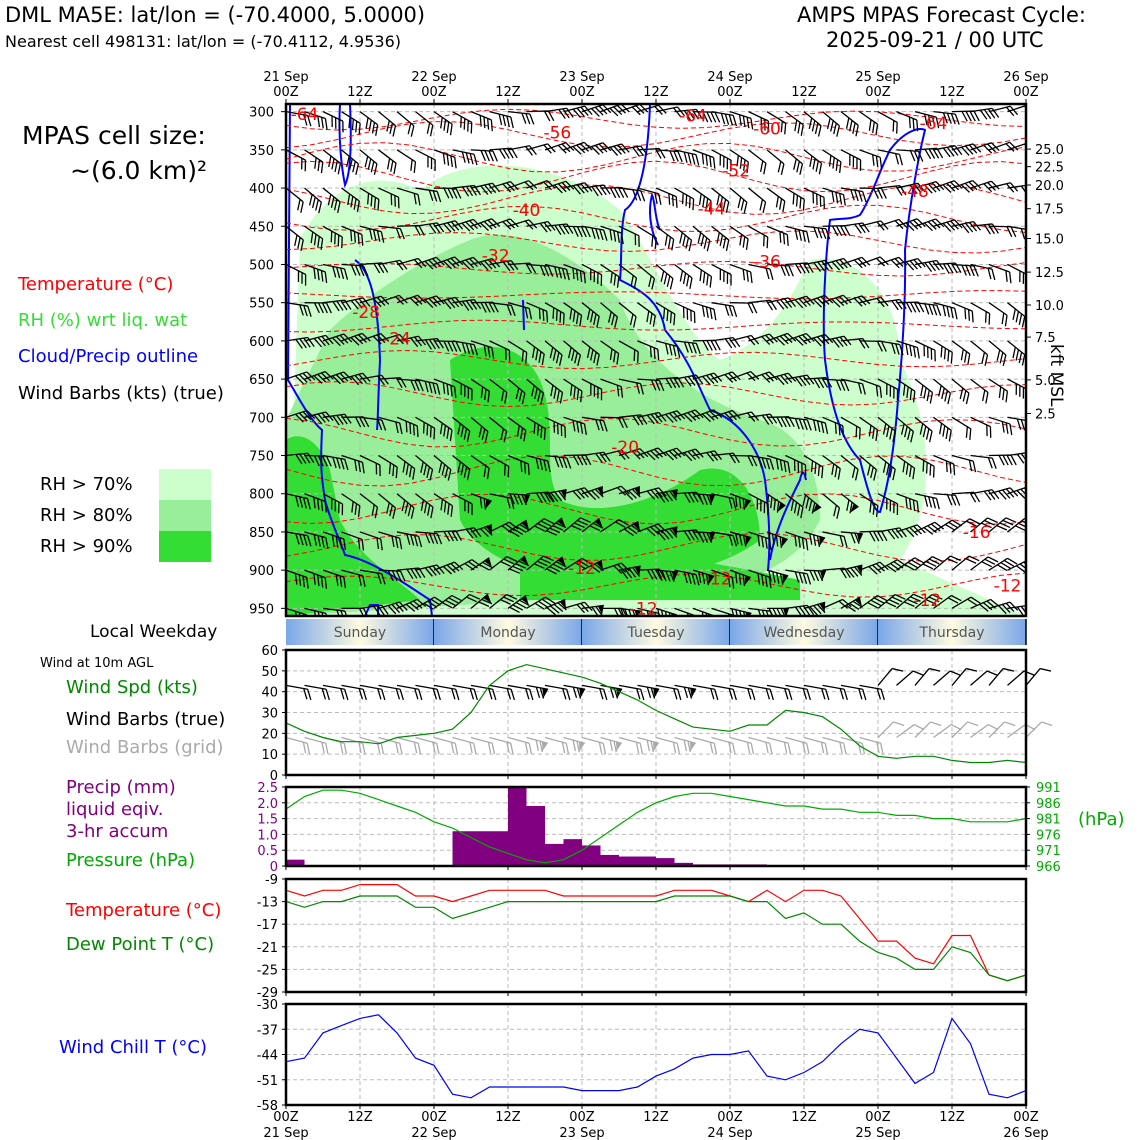 This screenshot has width=1140, height=1140. I want to click on isotherm, so click(656, 326).